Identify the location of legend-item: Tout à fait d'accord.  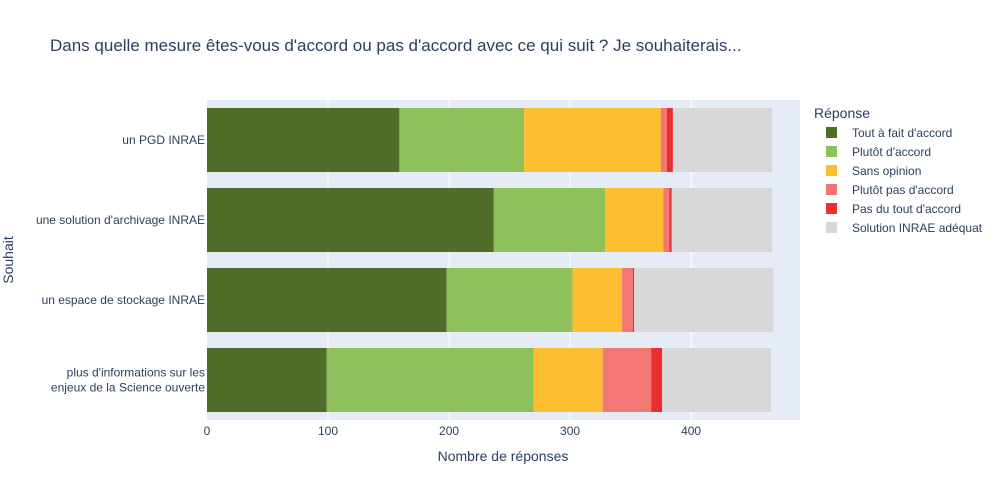
(889, 133).